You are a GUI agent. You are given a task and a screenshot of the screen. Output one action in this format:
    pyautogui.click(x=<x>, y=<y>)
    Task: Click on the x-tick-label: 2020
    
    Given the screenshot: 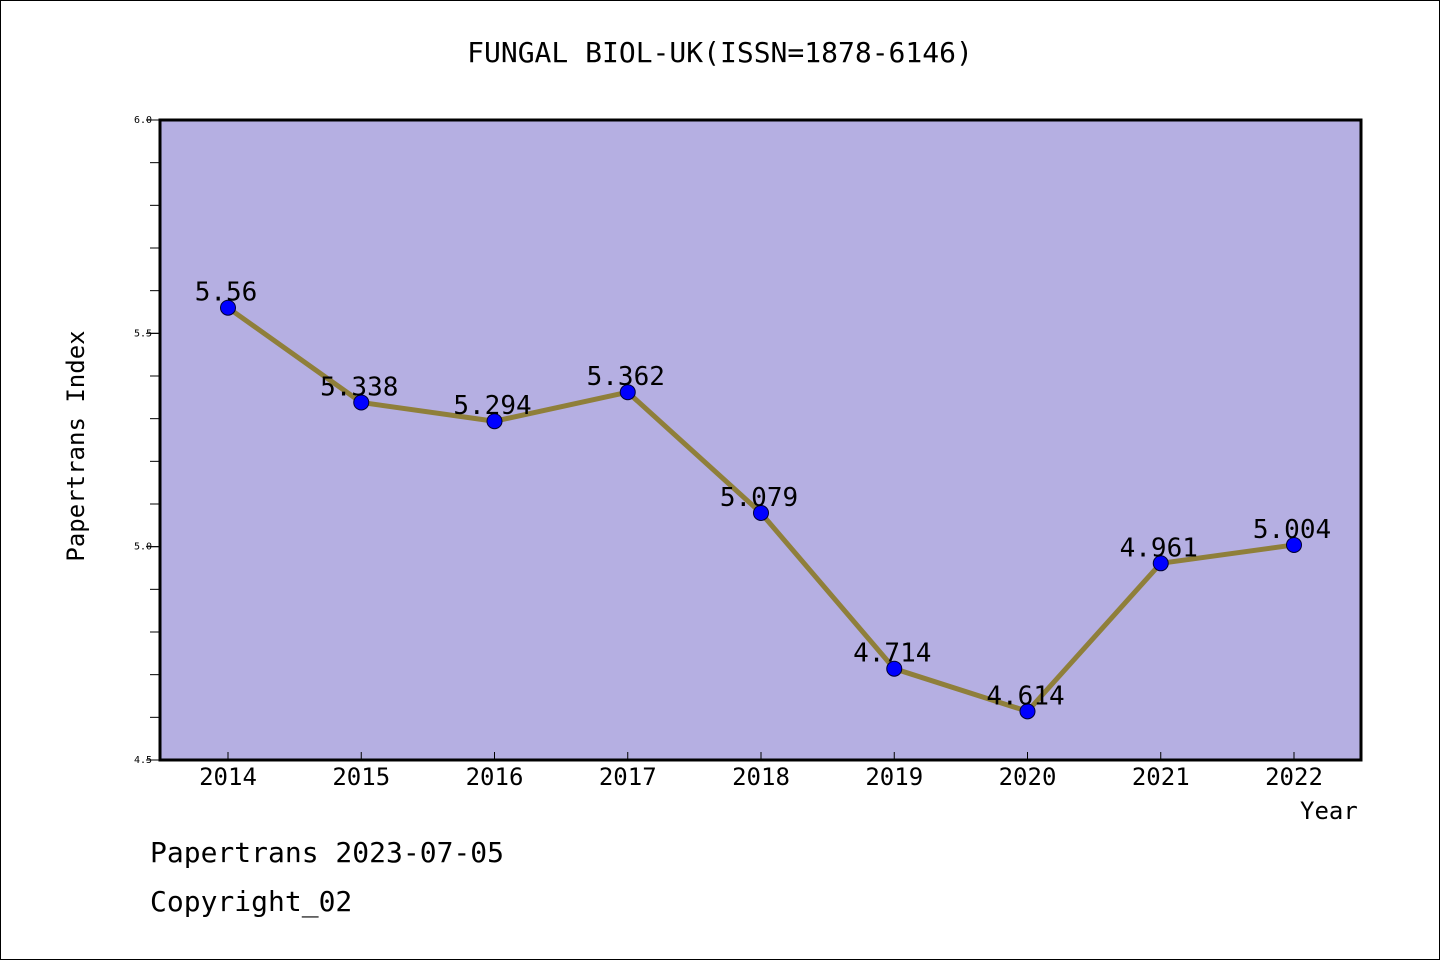 What is the action you would take?
    pyautogui.click(x=1028, y=777)
    